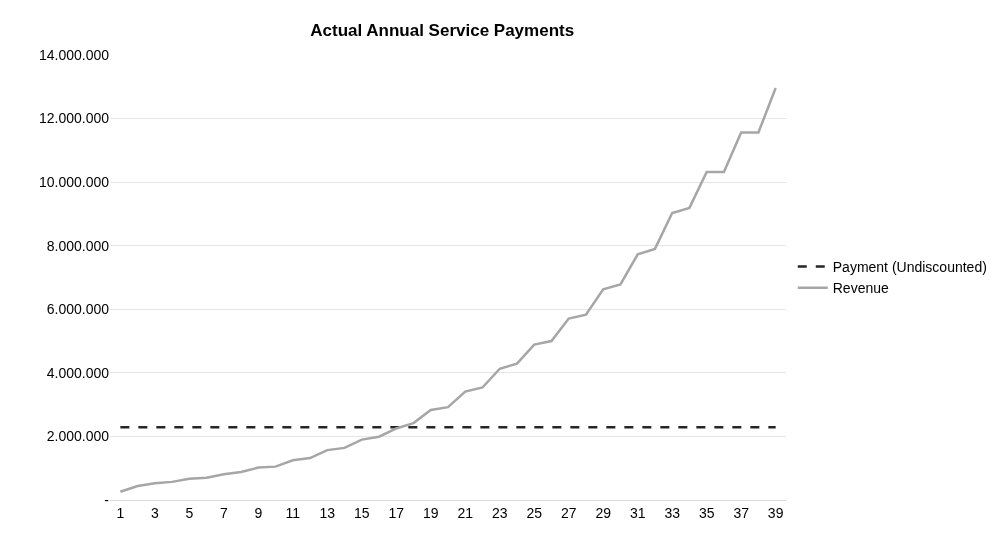  Describe the element at coordinates (465, 512) in the screenshot. I see `x-tick-label: 21` at that location.